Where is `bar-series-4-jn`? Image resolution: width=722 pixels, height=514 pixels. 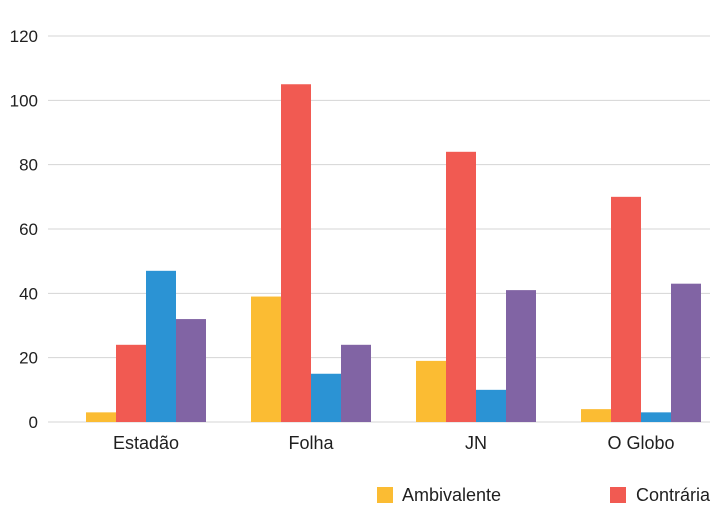
bar-series-4-jn is located at coordinates (521, 356).